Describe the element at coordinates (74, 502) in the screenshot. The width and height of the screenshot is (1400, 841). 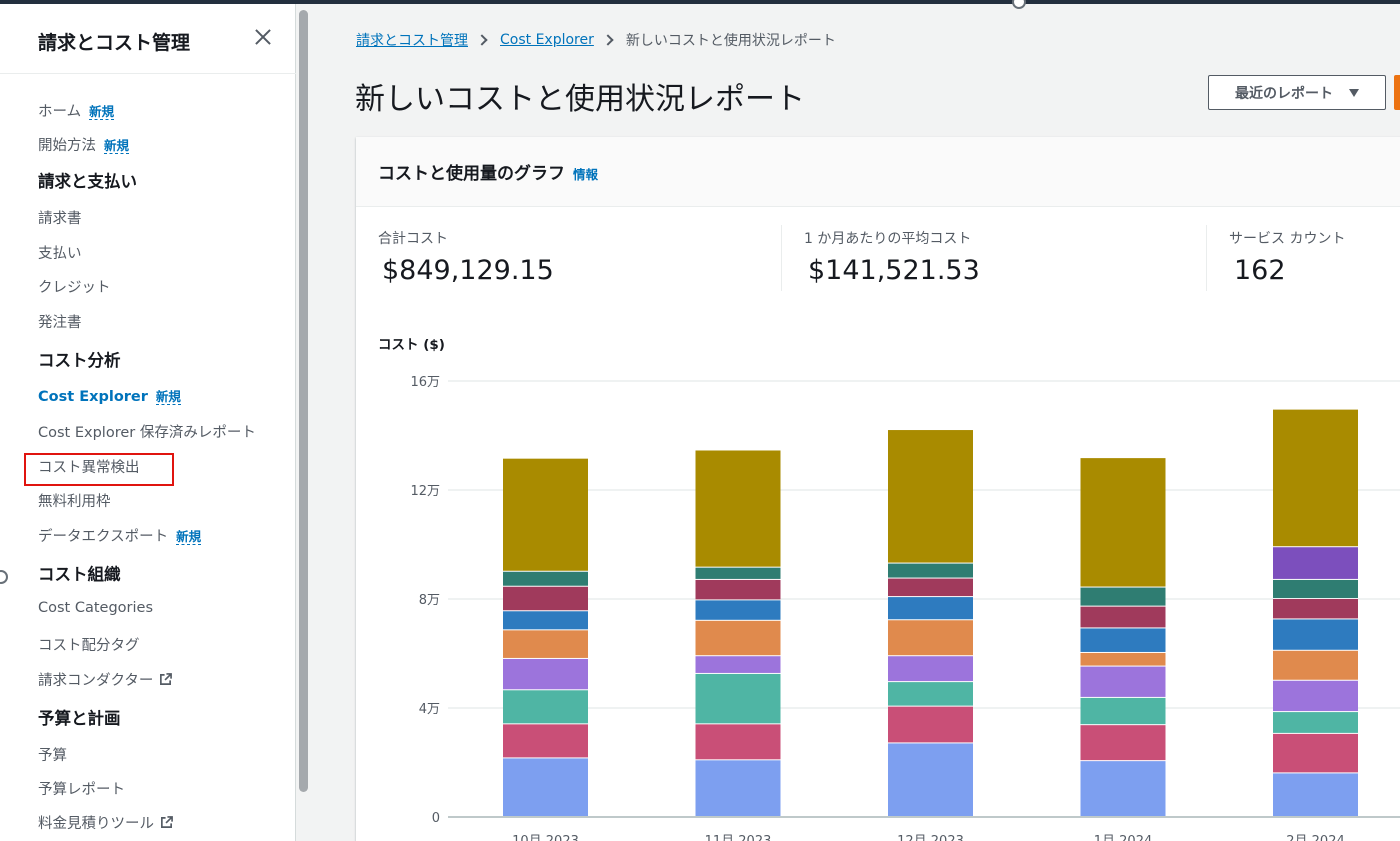
I see `sidebar-item-free-tier: 無料利用枠` at that location.